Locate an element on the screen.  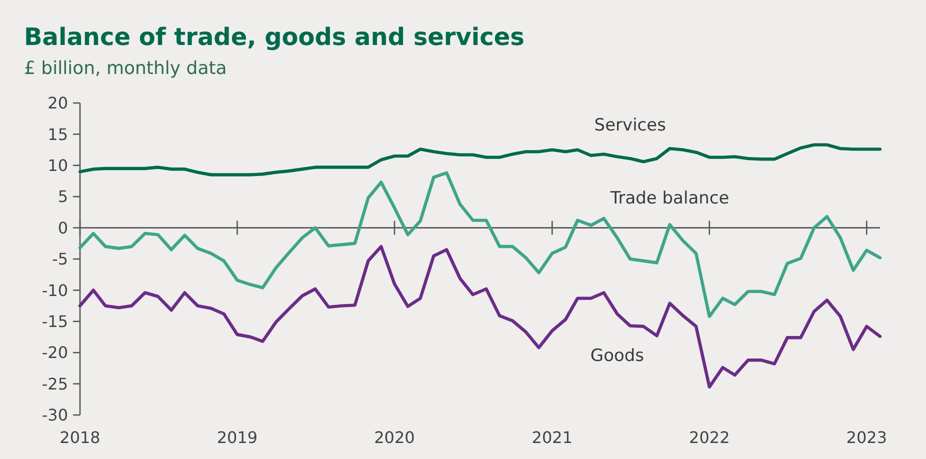
x-tick-label: 2022 is located at coordinates (709, 437).